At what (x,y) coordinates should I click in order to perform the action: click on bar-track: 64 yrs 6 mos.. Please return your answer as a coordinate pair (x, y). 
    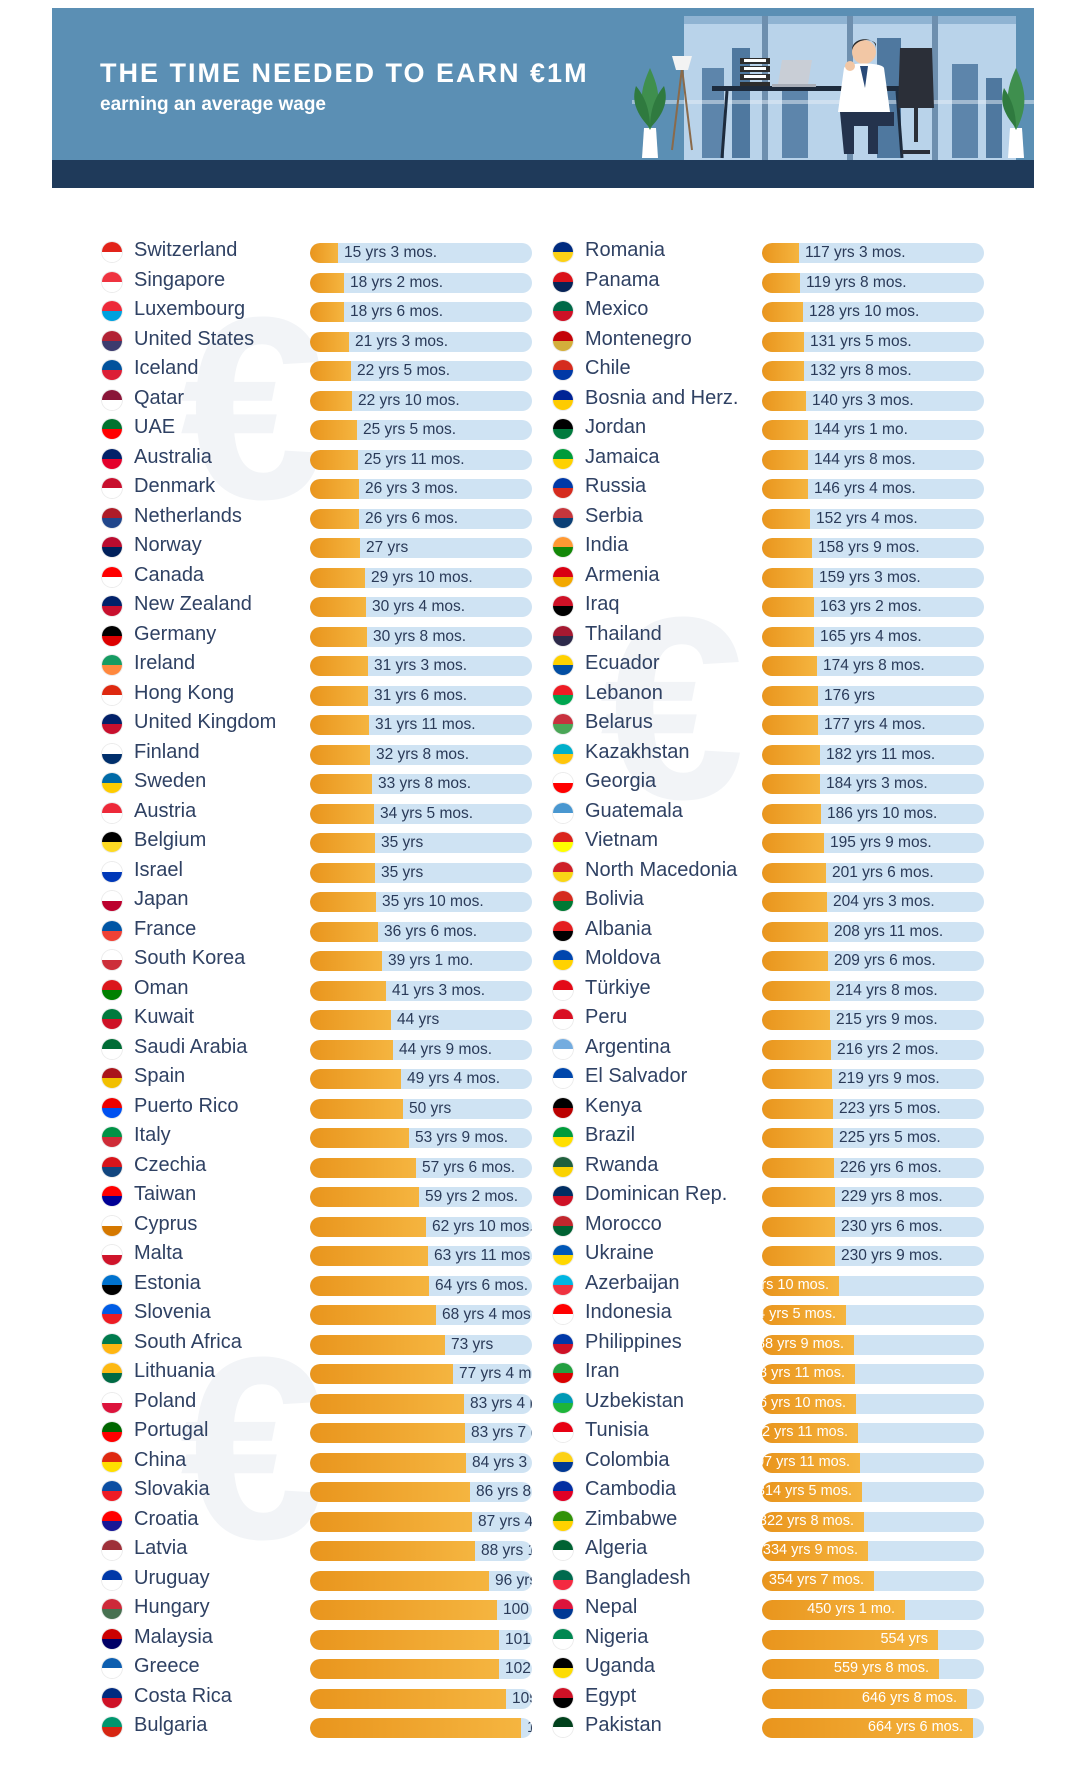
    Looking at the image, I should click on (421, 1286).